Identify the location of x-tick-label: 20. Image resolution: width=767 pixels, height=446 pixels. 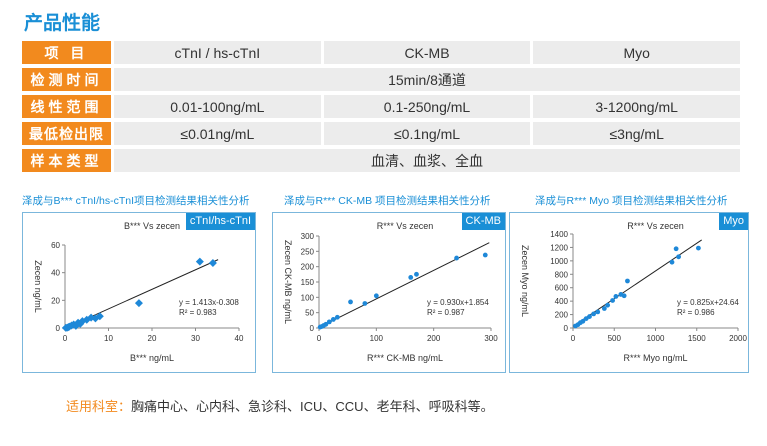
(152, 338).